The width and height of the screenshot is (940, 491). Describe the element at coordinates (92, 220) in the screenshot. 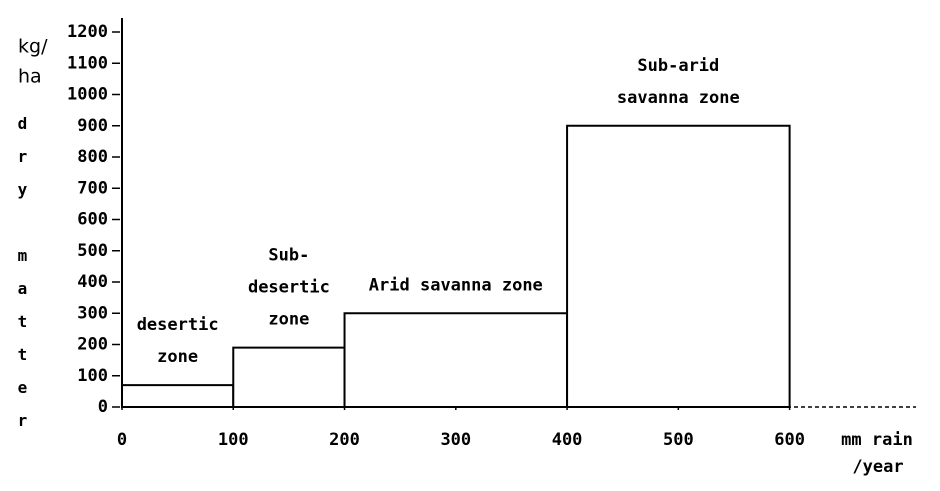

I see `y-tick-label: 600` at that location.